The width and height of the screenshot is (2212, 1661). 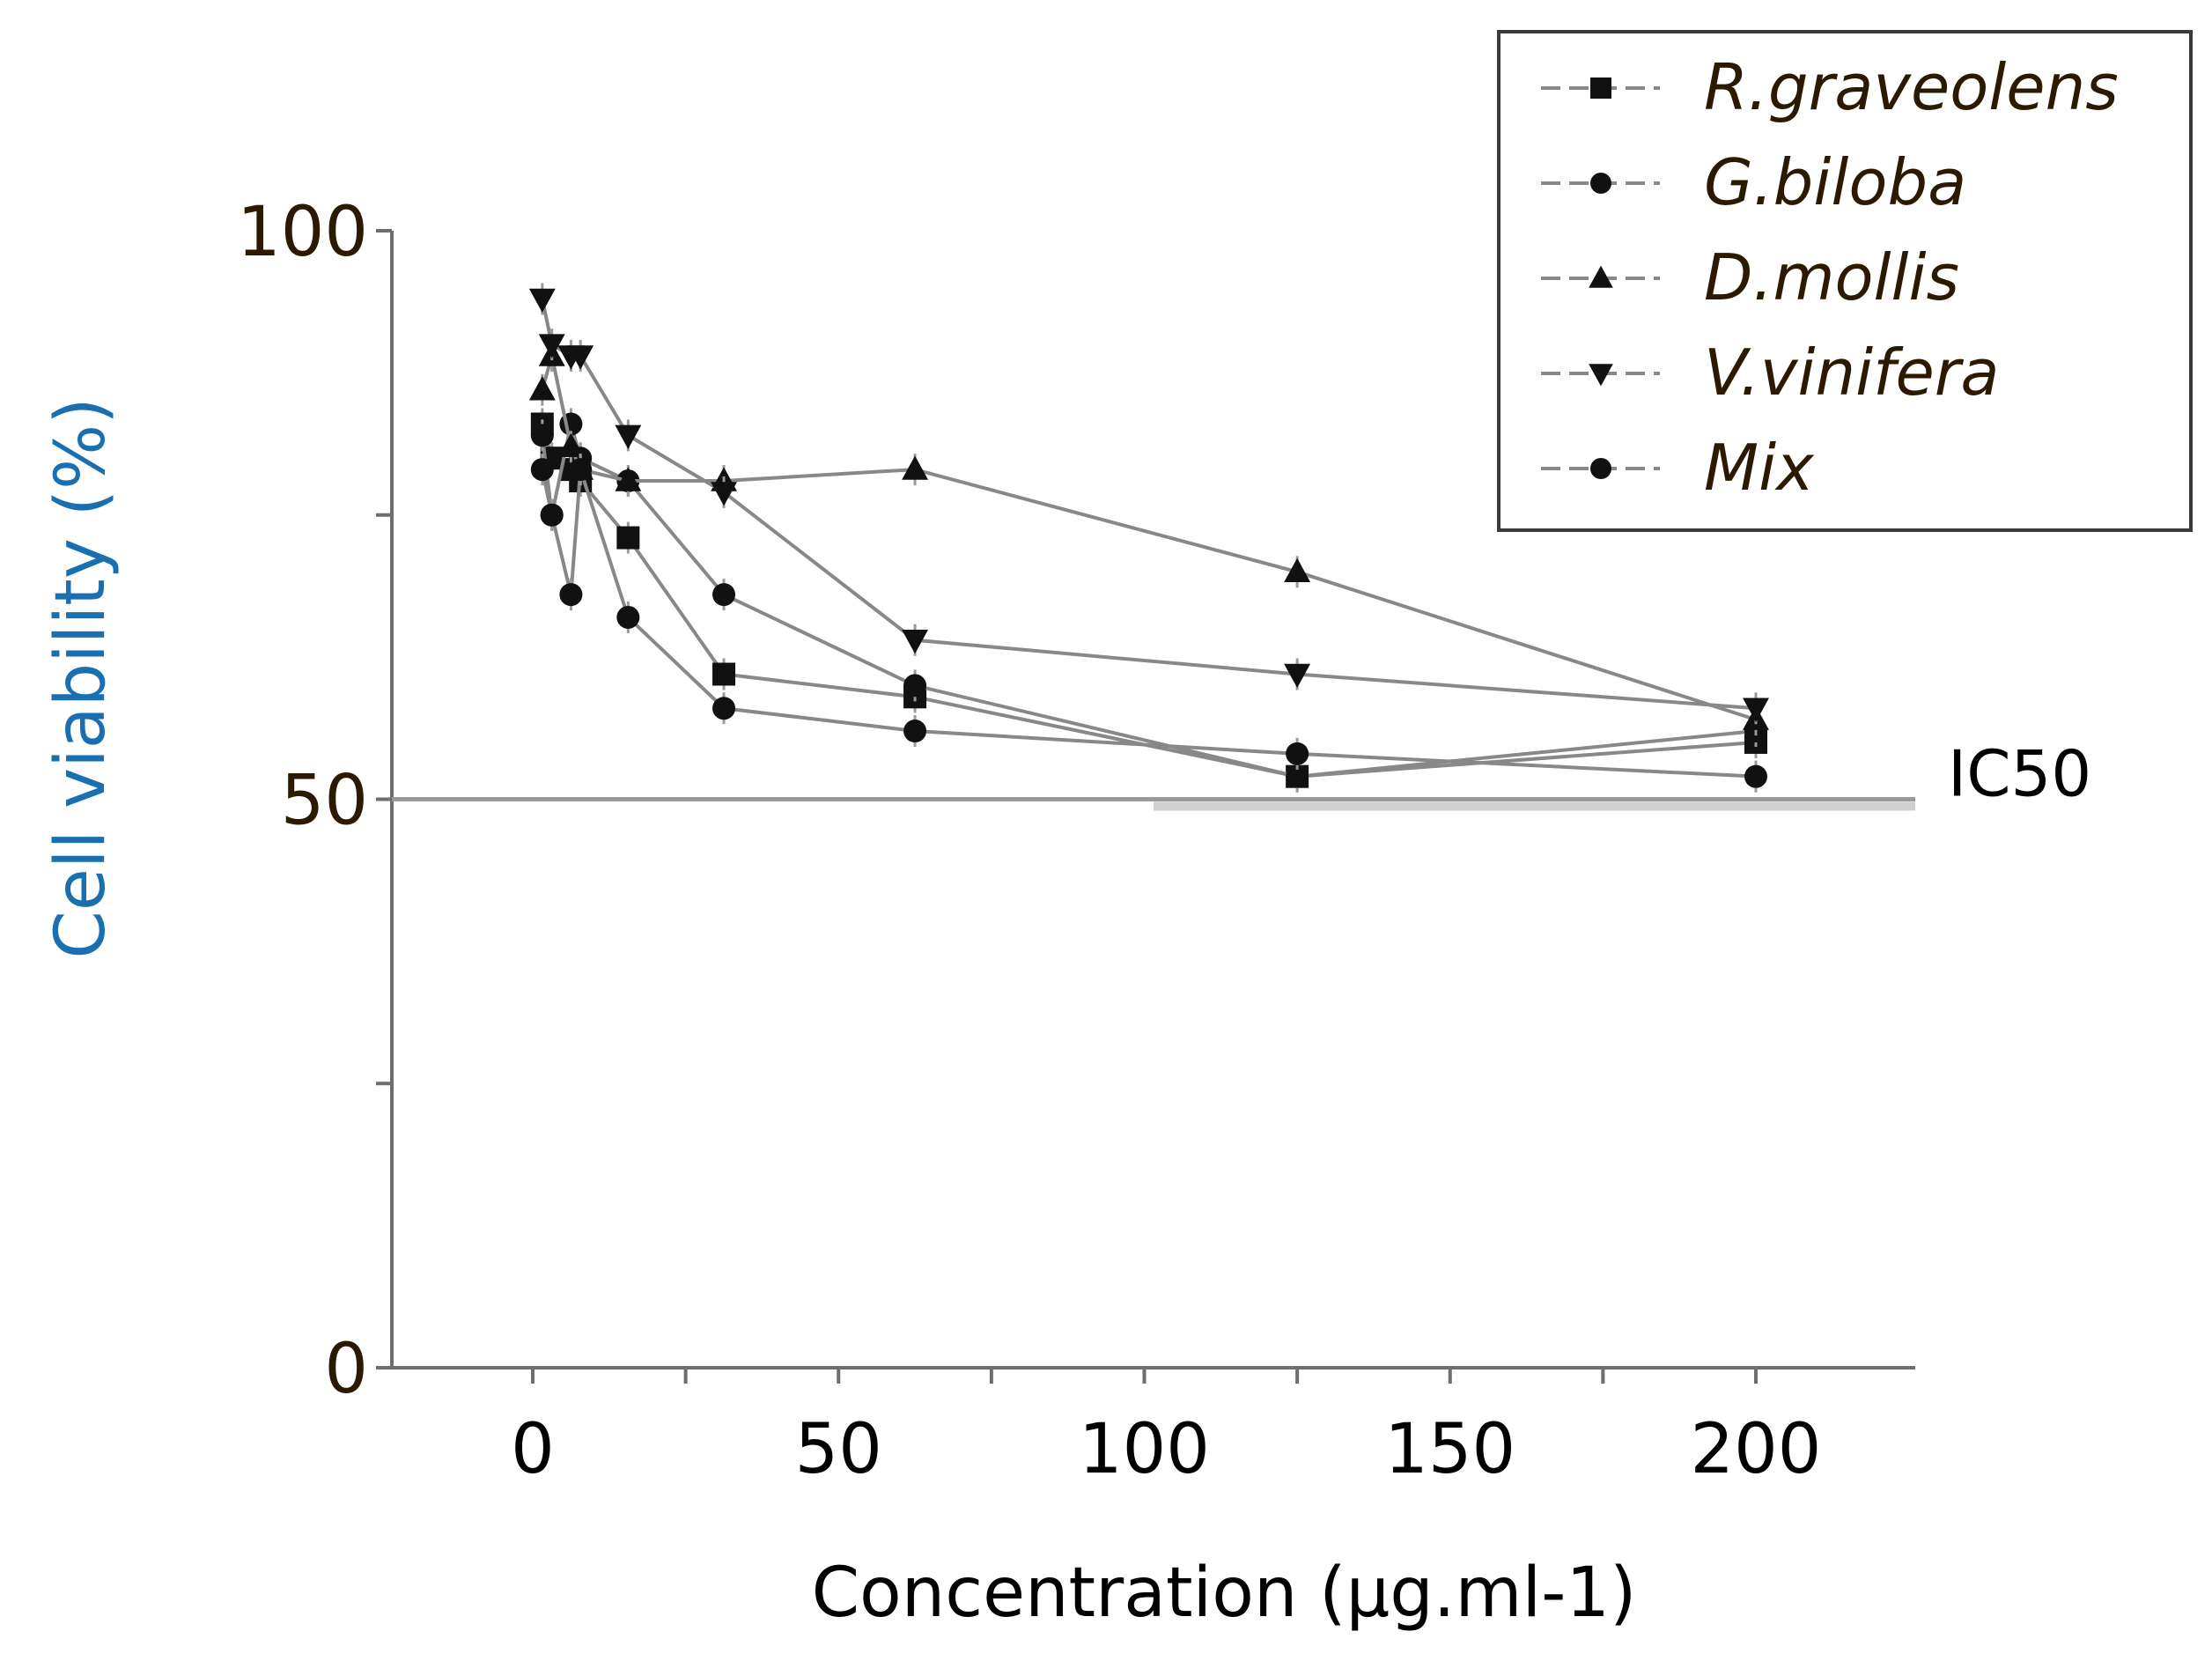 I want to click on legend-item: D.mollis, so click(x=1750, y=277).